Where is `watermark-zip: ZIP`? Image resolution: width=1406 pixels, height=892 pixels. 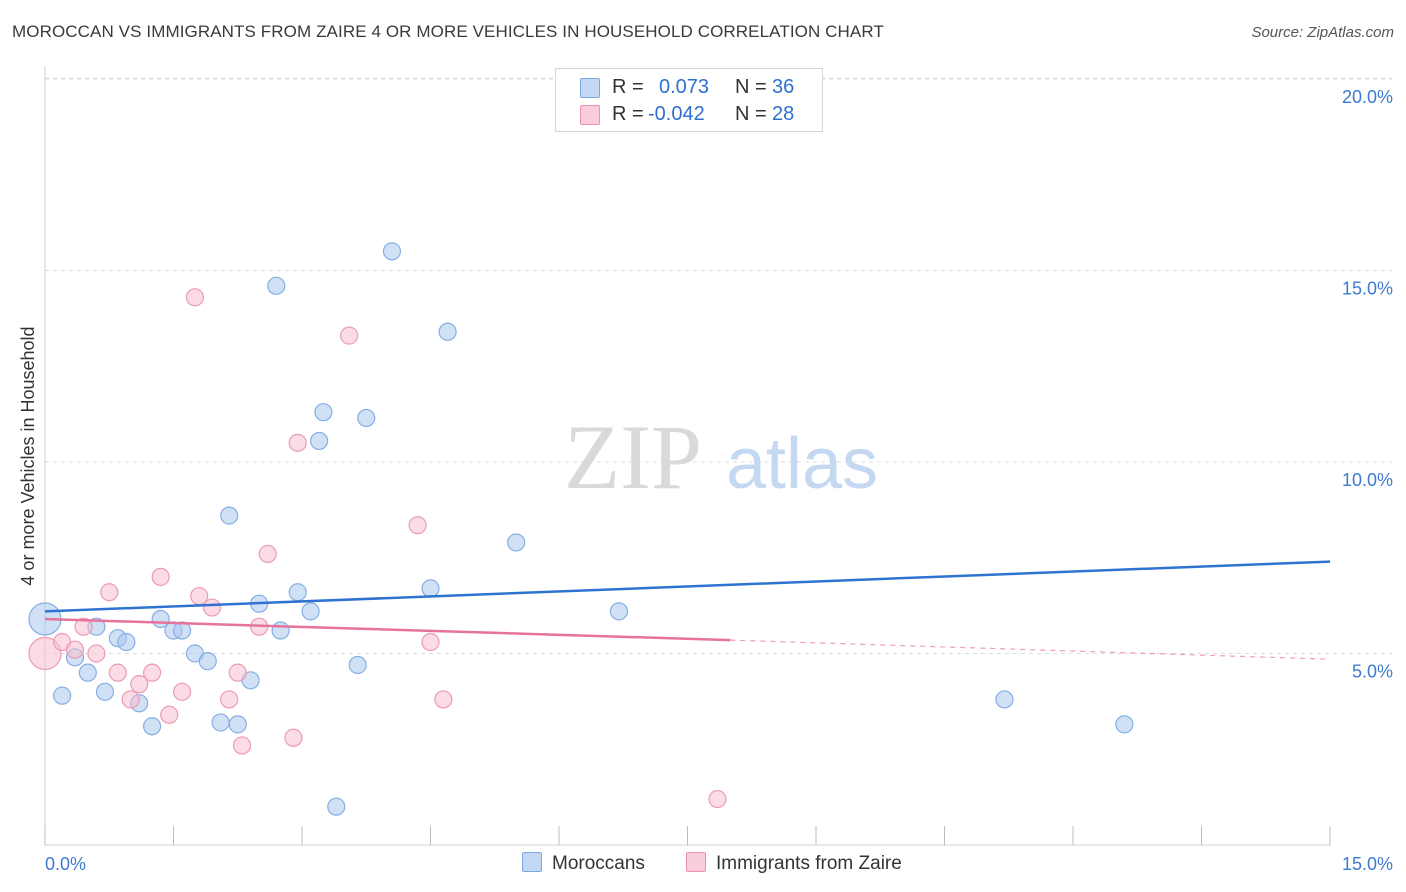 watermark-zip: ZIP is located at coordinates (633, 457).